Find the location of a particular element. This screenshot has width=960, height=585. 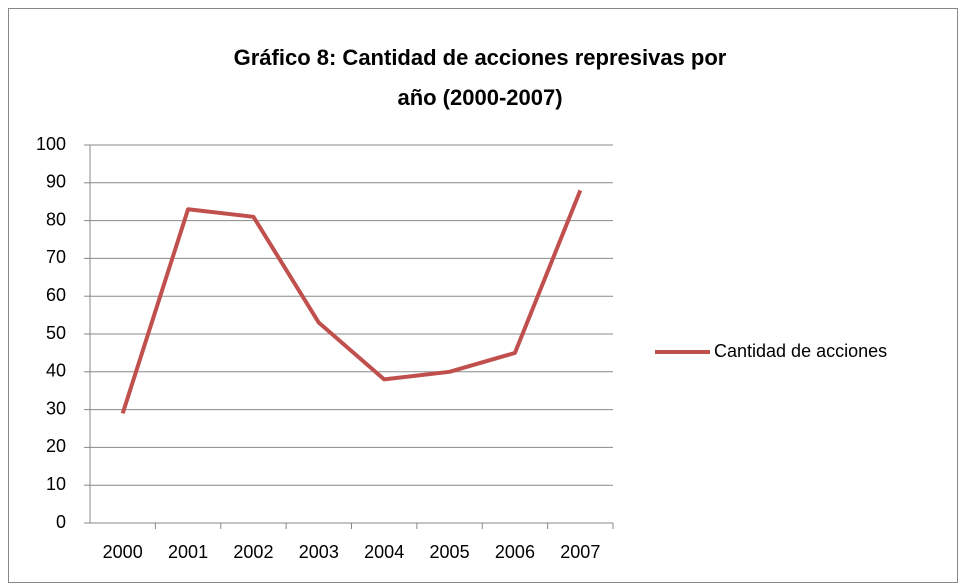

x-tick-label: 2001 is located at coordinates (188, 552).